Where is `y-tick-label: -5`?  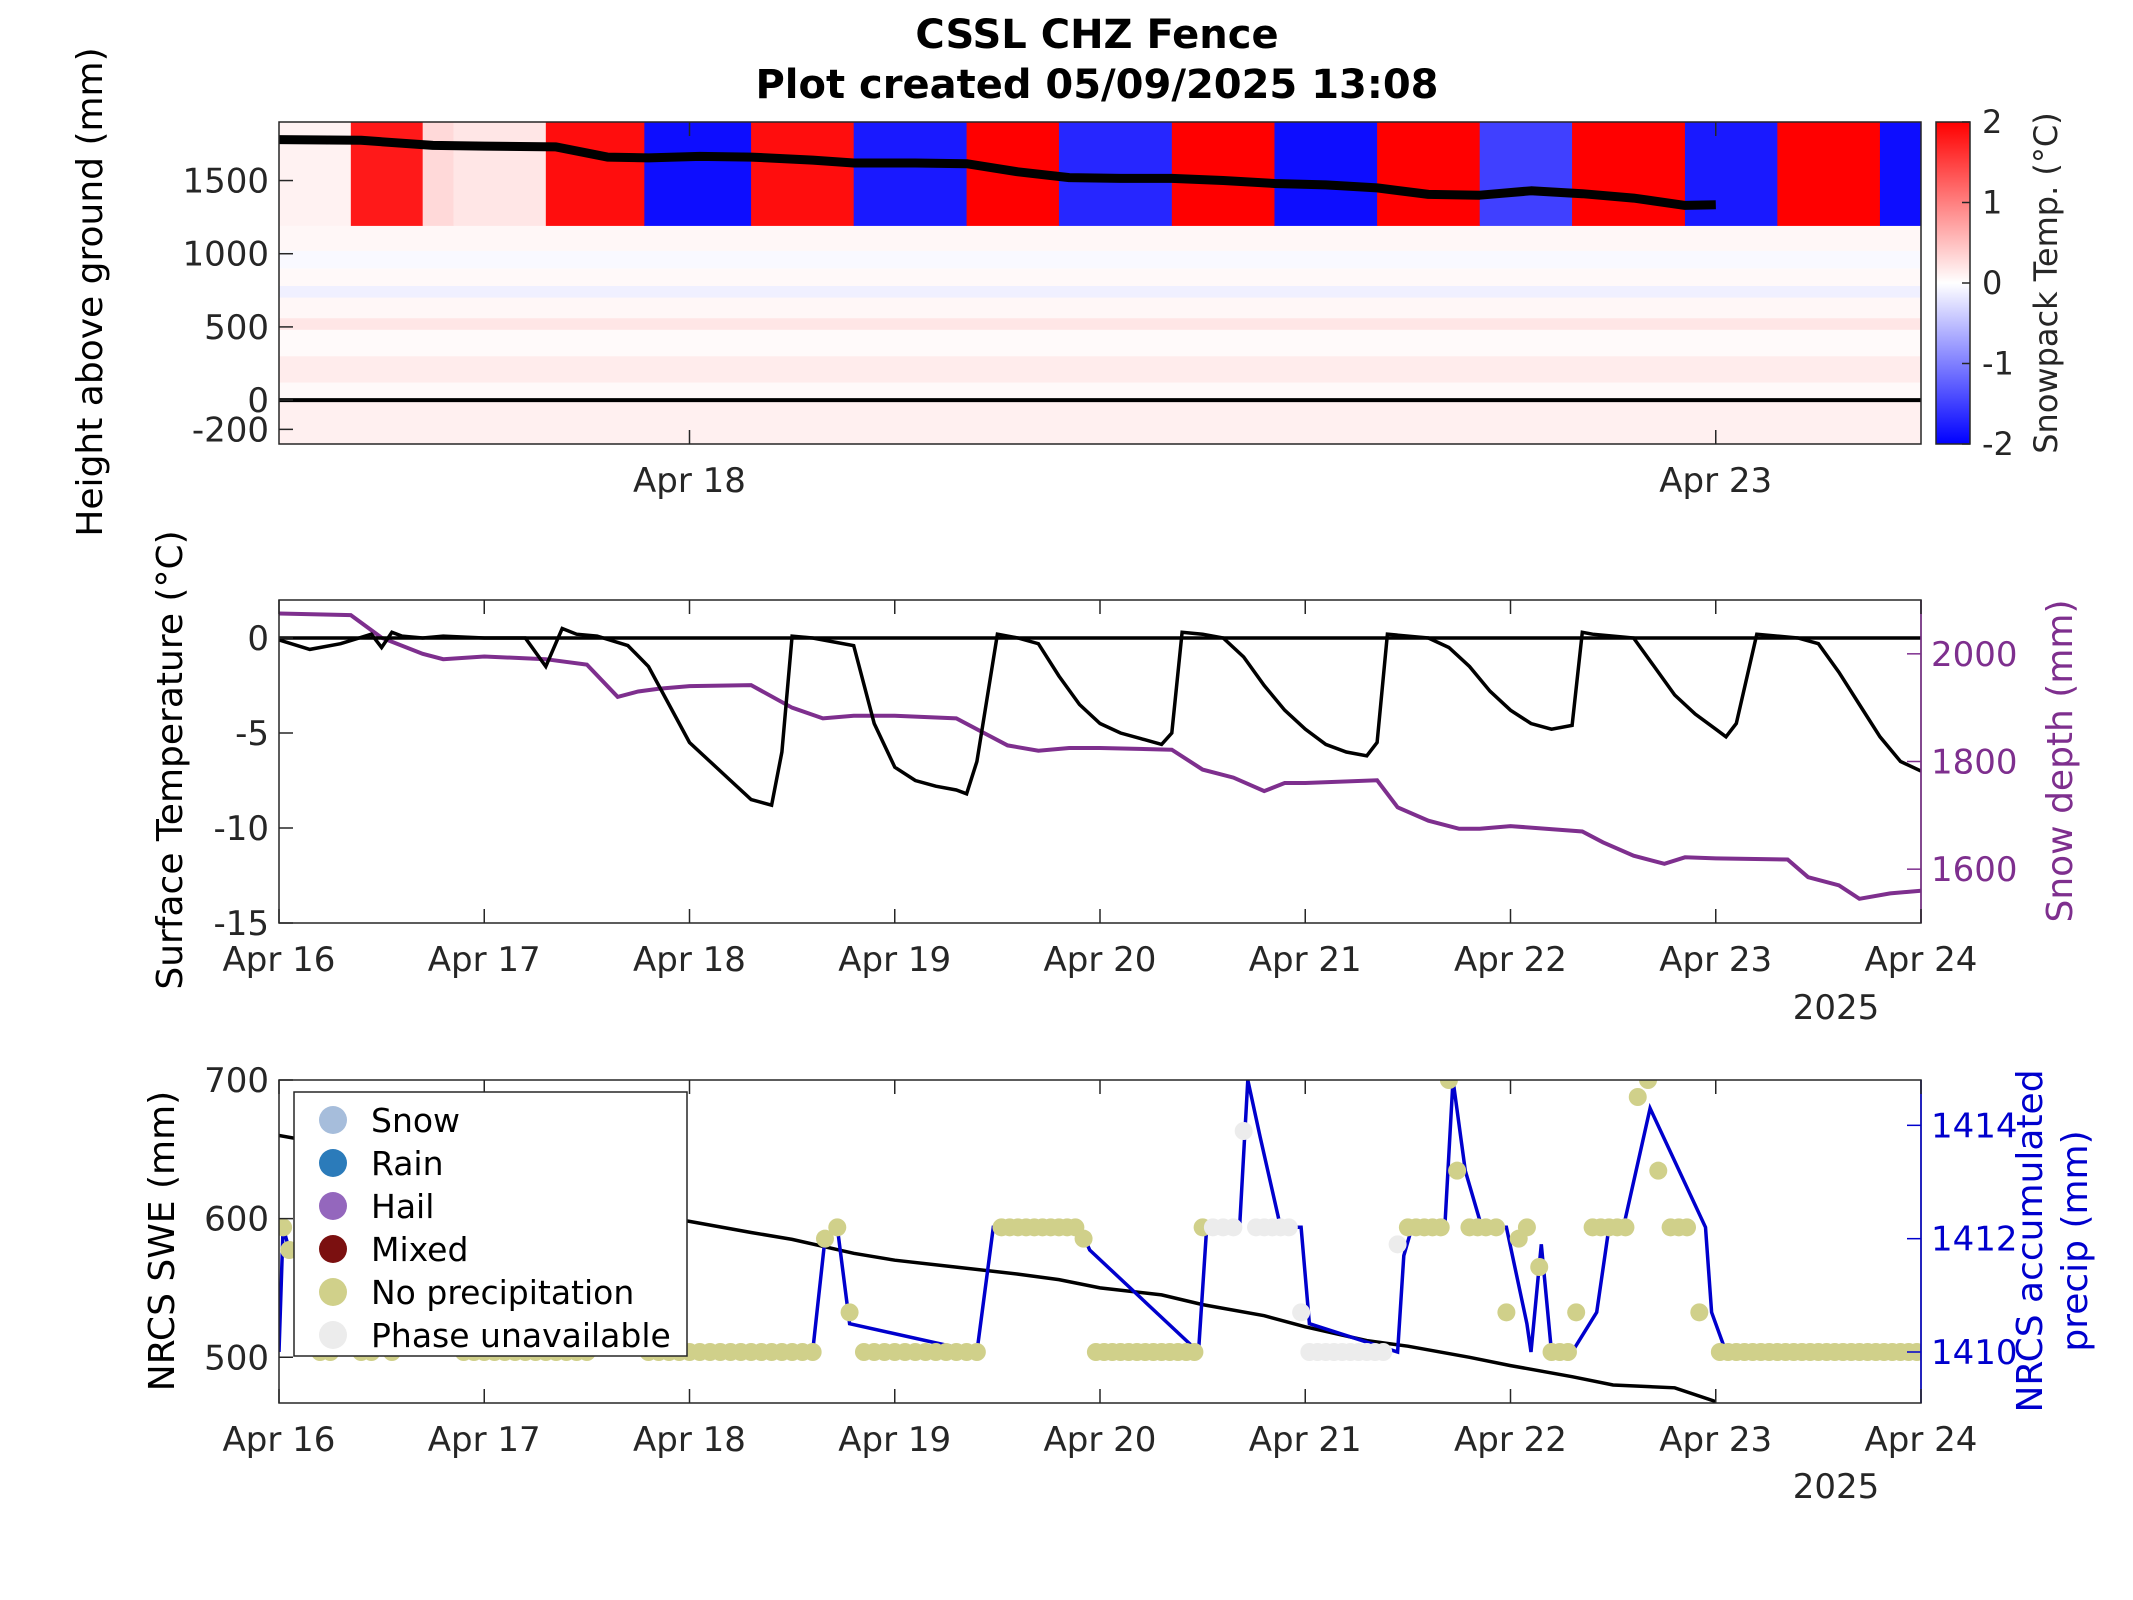
y-tick-label: -5 is located at coordinates (252, 734).